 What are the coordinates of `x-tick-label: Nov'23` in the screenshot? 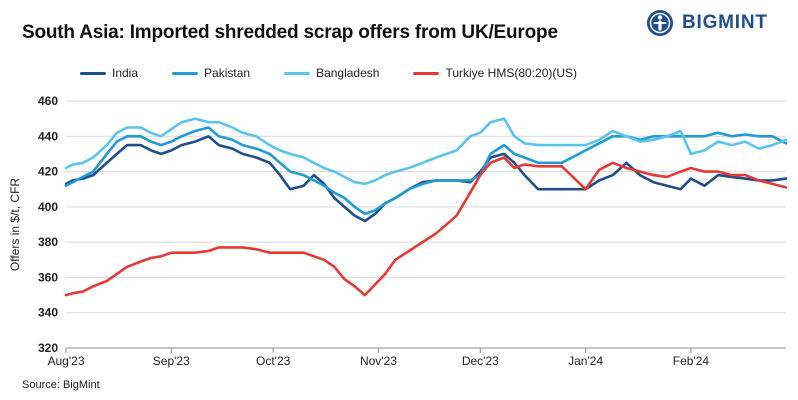 It's located at (378, 361).